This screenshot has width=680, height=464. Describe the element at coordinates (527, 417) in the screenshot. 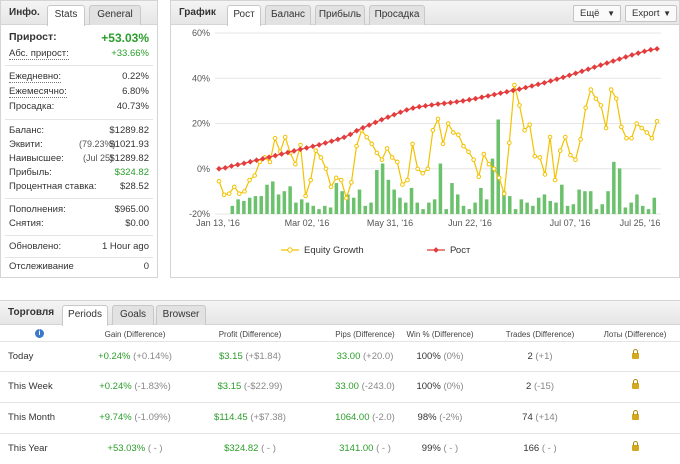

I see `trades-value: 74` at that location.